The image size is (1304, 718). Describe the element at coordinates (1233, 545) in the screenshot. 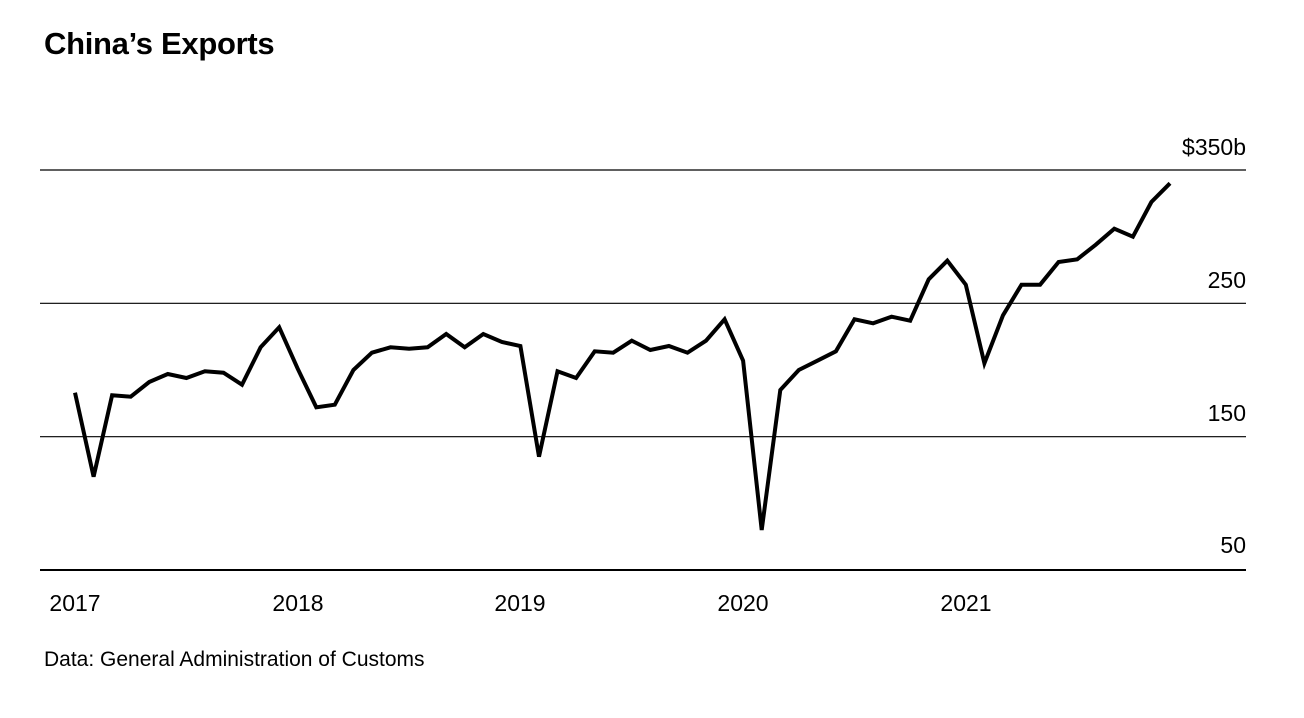

I see `y-axis-label-50: 50` at that location.